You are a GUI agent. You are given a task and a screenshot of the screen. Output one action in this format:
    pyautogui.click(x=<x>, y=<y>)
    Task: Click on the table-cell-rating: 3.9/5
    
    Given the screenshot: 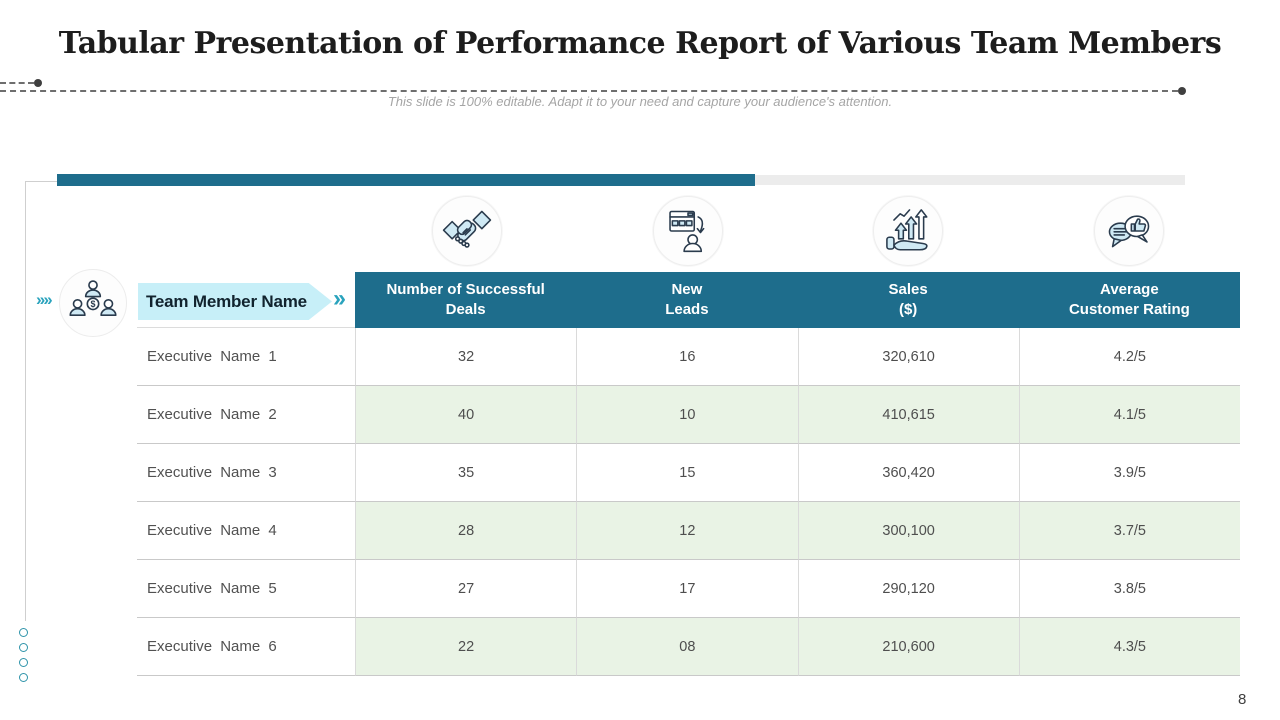 What is the action you would take?
    pyautogui.click(x=1129, y=473)
    